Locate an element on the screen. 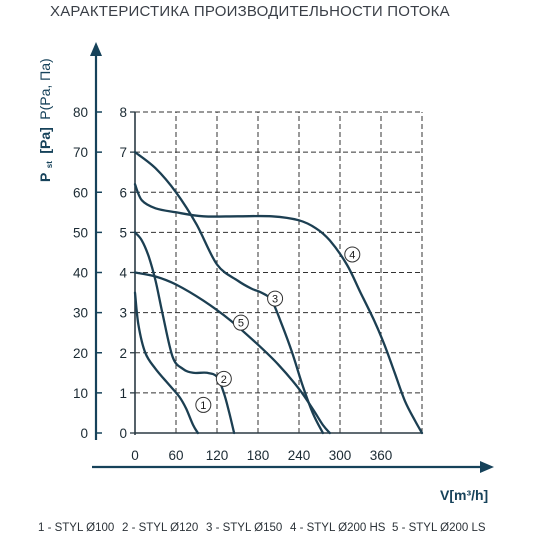  curve-label-4: 4 is located at coordinates (352, 255).